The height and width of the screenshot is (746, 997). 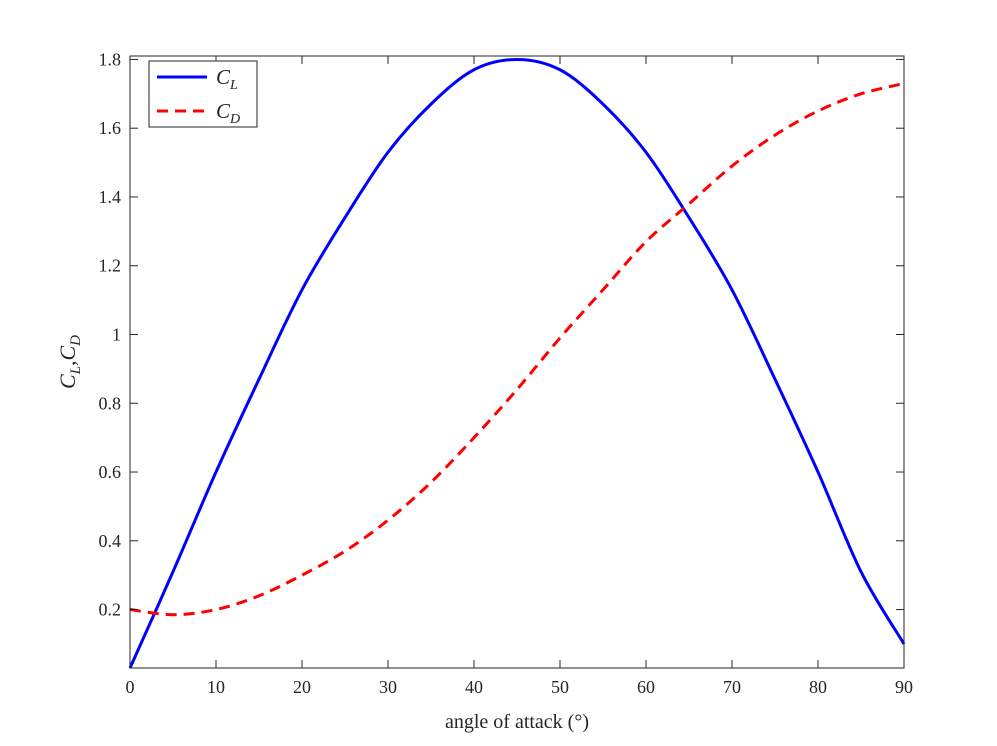 What do you see at coordinates (223, 111) in the screenshot?
I see `legend-label-cd-base: C` at bounding box center [223, 111].